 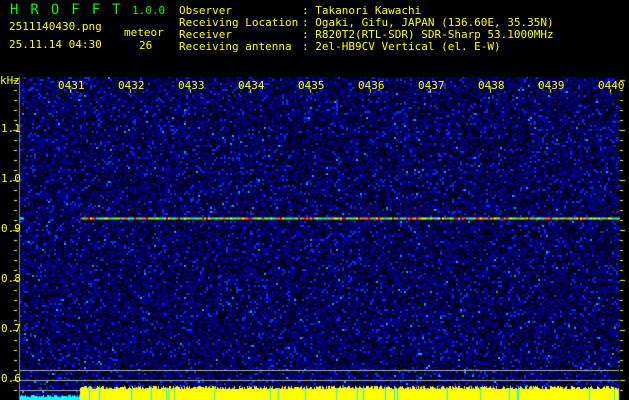 What do you see at coordinates (239, 22) in the screenshot?
I see `info-label: Receiving Location` at bounding box center [239, 22].